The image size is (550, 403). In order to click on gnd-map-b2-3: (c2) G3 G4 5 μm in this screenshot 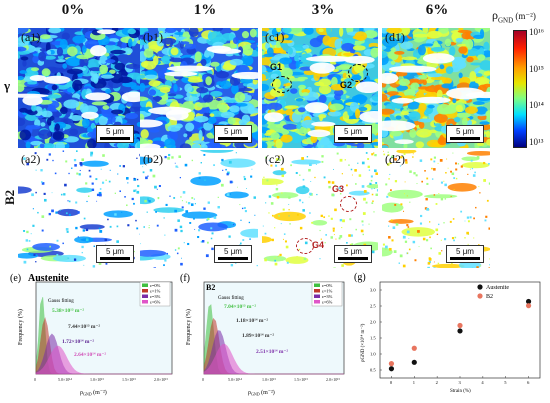, I will do `click(320, 209)`.